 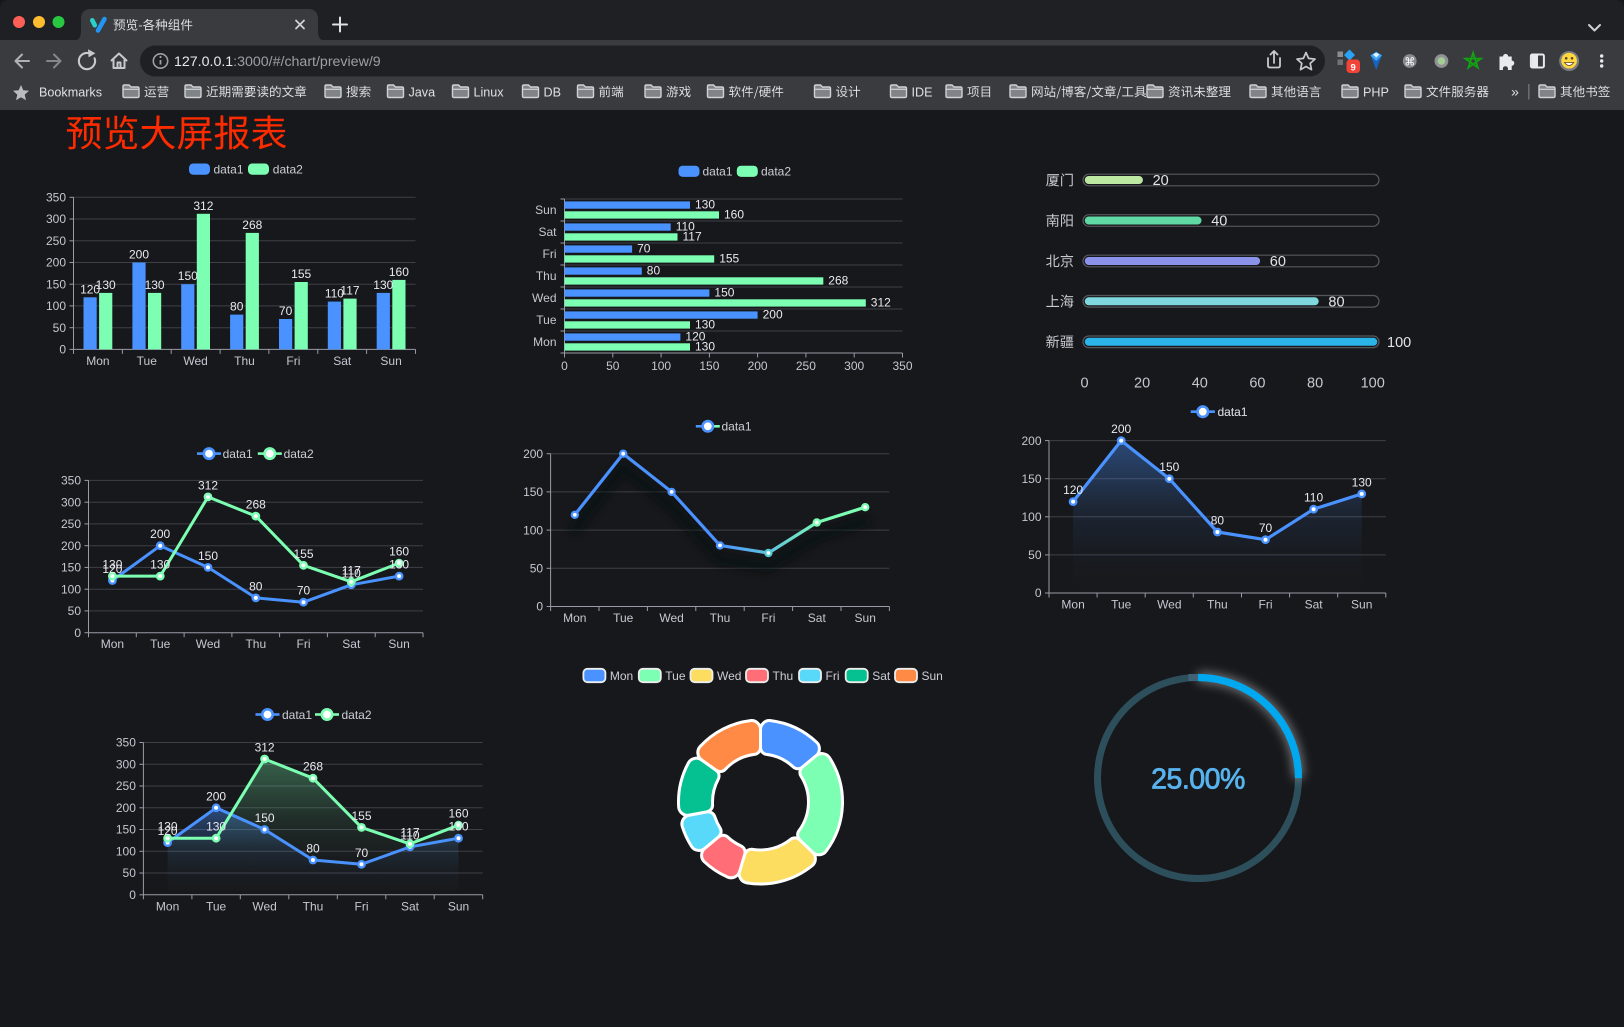 I want to click on svg-text: 0, so click(x=1038, y=593).